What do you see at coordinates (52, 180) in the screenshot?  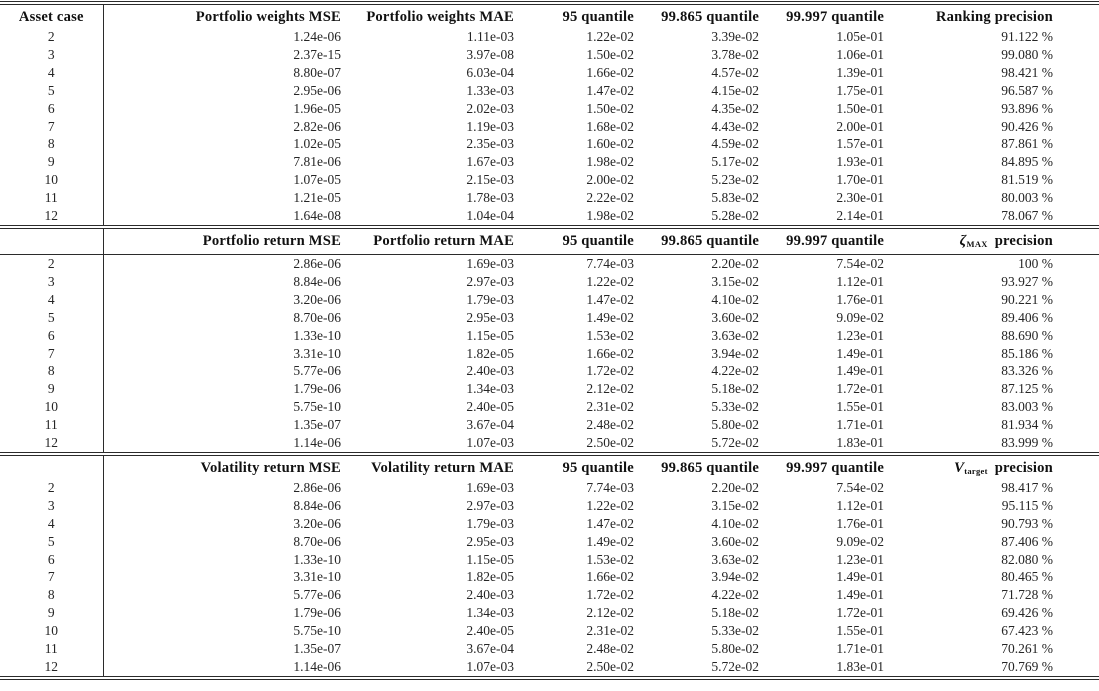 I see `asset-case-cell: 10` at bounding box center [52, 180].